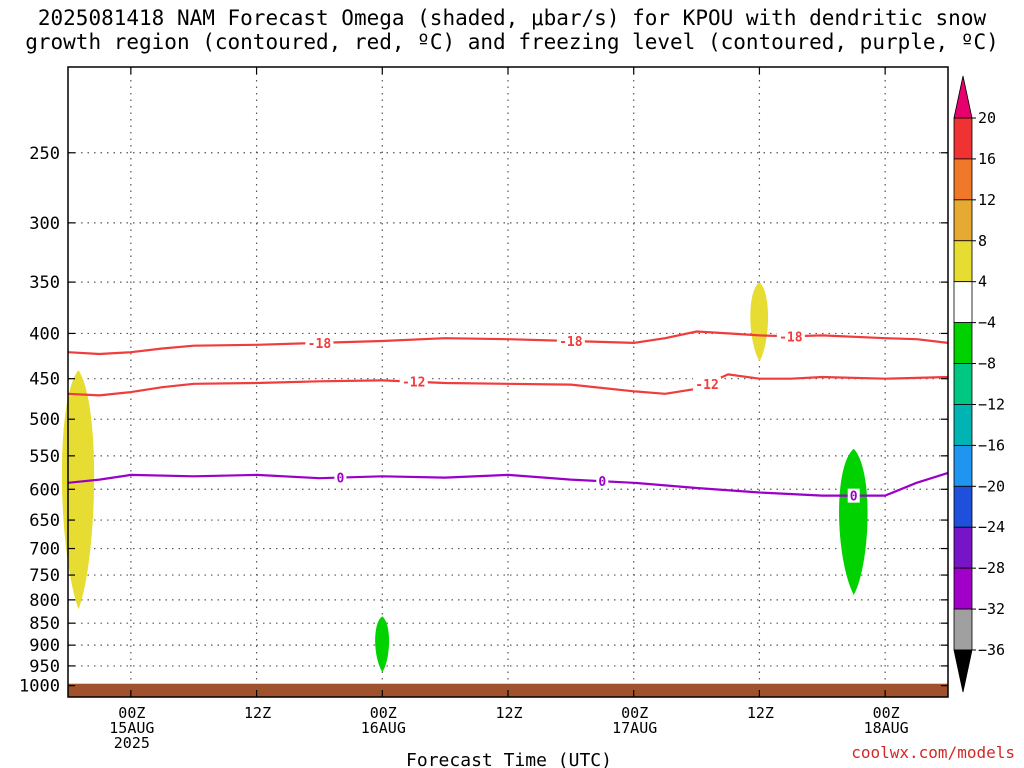 This screenshot has height=768, width=1024. What do you see at coordinates (44, 576) in the screenshot?
I see `y-tick-label: 750` at bounding box center [44, 576].